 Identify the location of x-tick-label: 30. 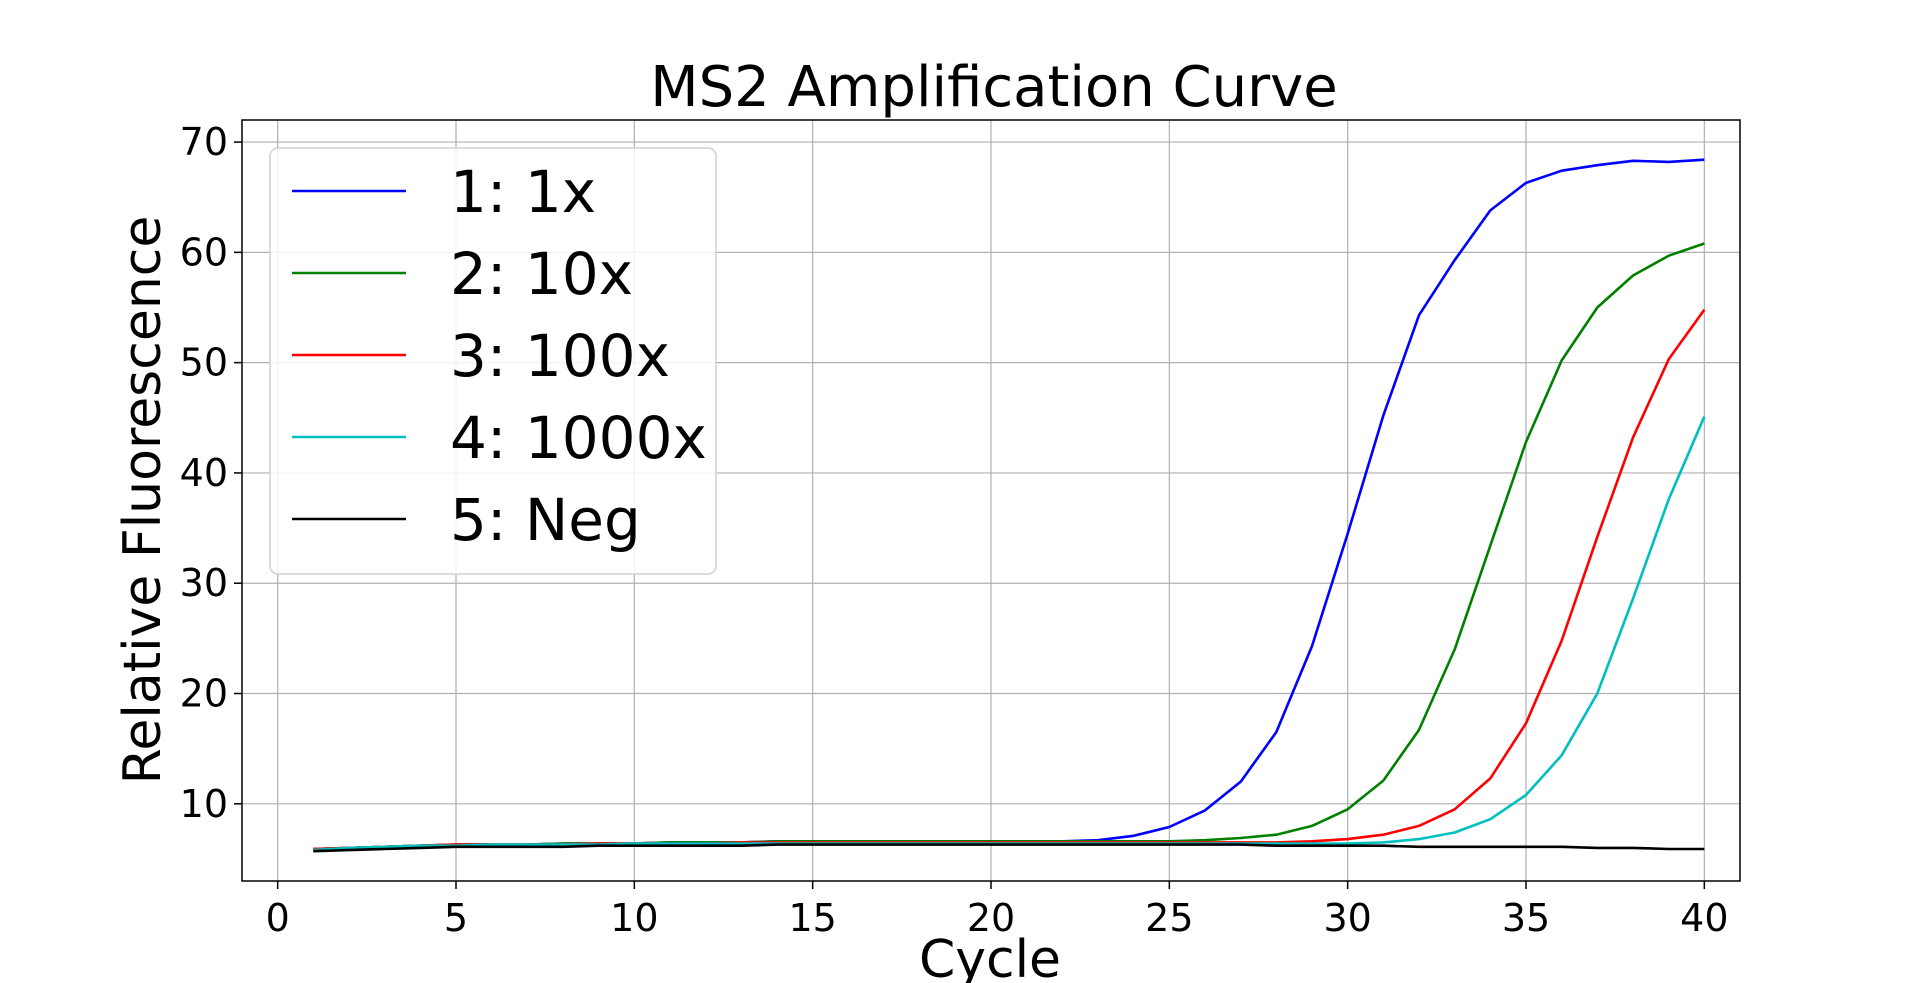
(1347, 918).